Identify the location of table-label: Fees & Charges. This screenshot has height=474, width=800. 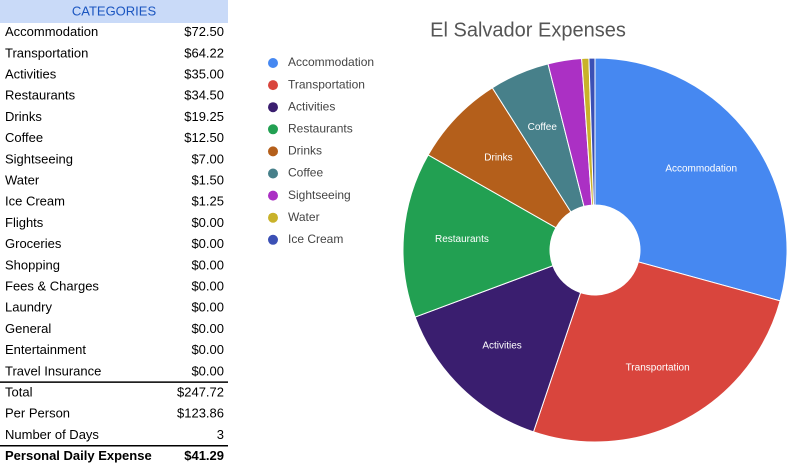
(52, 286).